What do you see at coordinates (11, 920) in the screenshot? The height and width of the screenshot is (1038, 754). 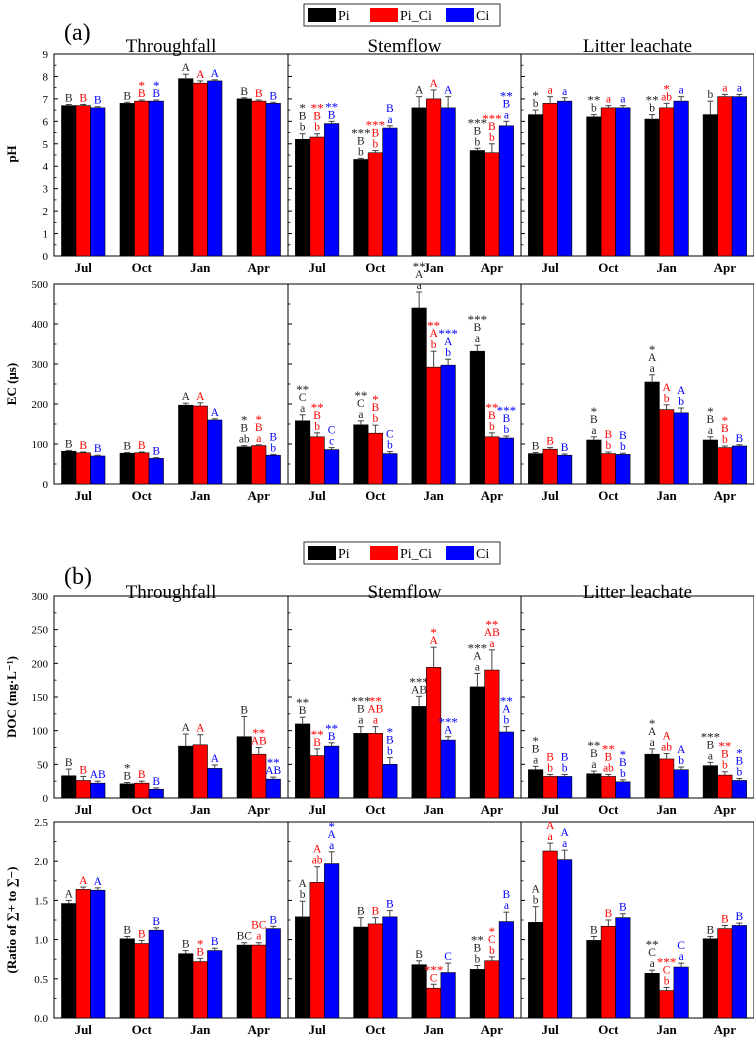 I see `y-axis-label: (Ratio of ∑+ to ∑−)` at bounding box center [11, 920].